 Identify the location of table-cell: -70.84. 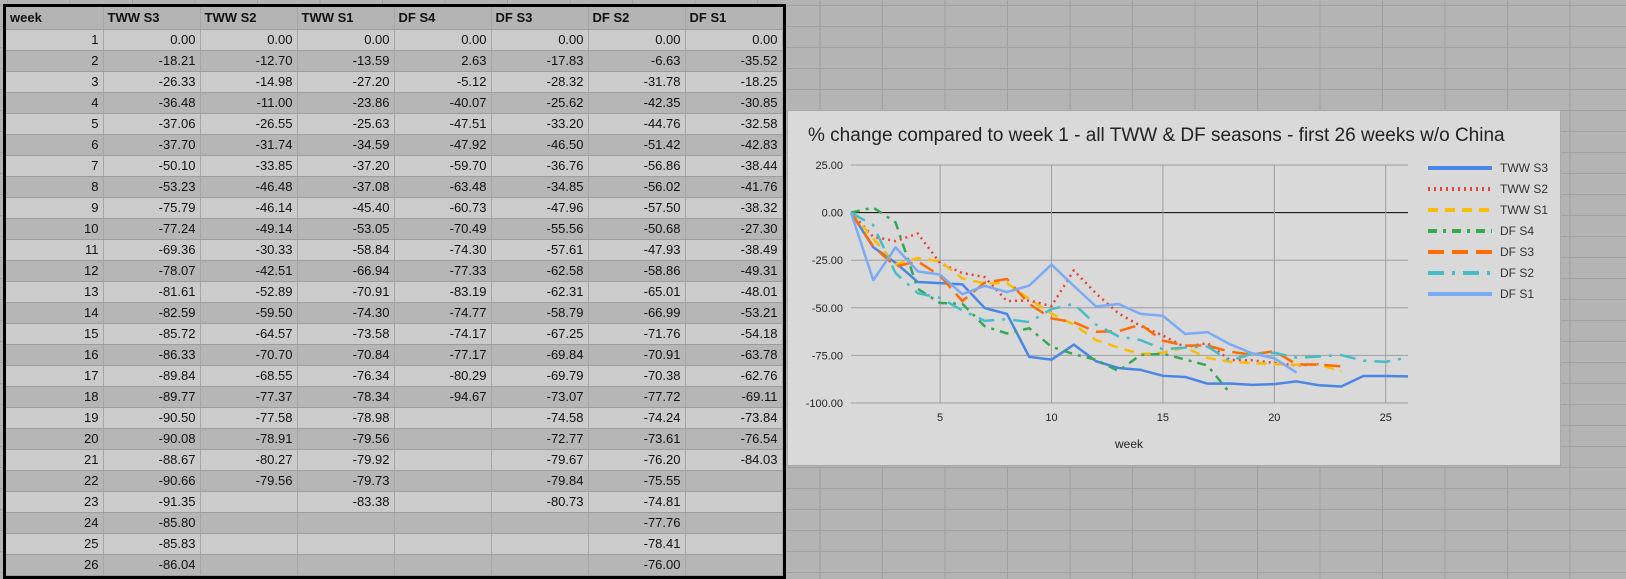
(346, 355).